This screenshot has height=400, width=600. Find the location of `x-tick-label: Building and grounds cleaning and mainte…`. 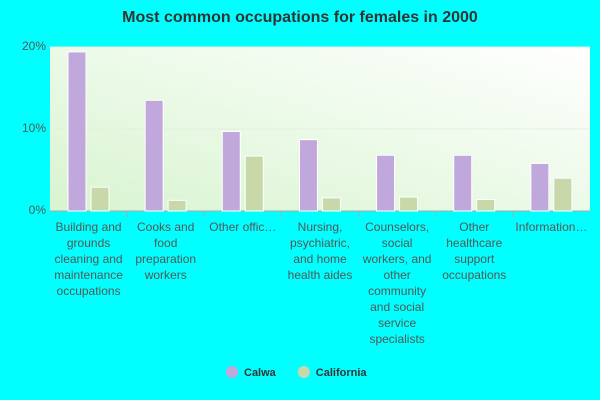

x-tick-label: Building and grounds cleaning and mainte… is located at coordinates (88, 259).